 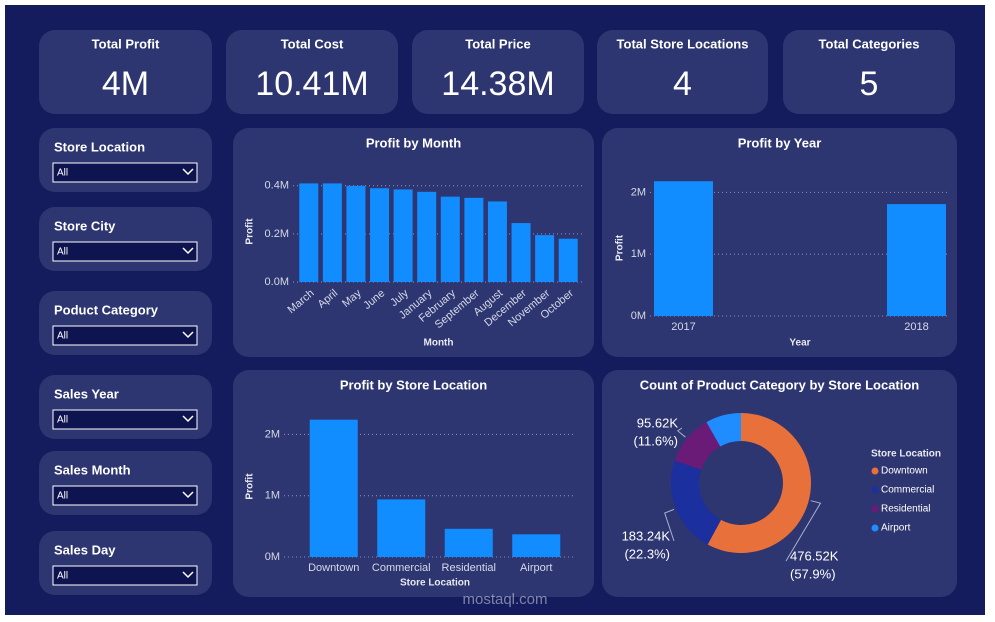 What do you see at coordinates (682, 84) in the screenshot?
I see `kpi-value: 4` at bounding box center [682, 84].